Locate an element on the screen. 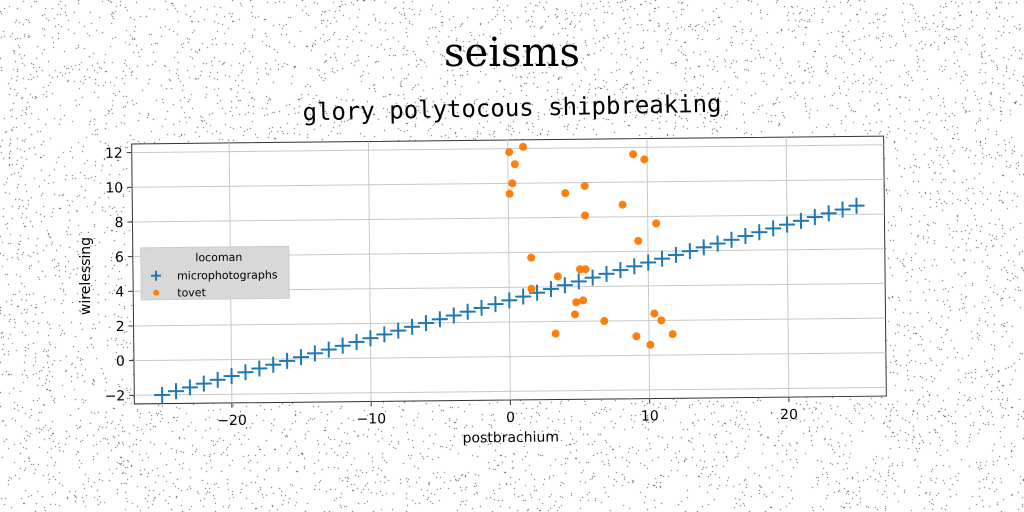  x-axis-label: postbrachium is located at coordinates (510, 437).